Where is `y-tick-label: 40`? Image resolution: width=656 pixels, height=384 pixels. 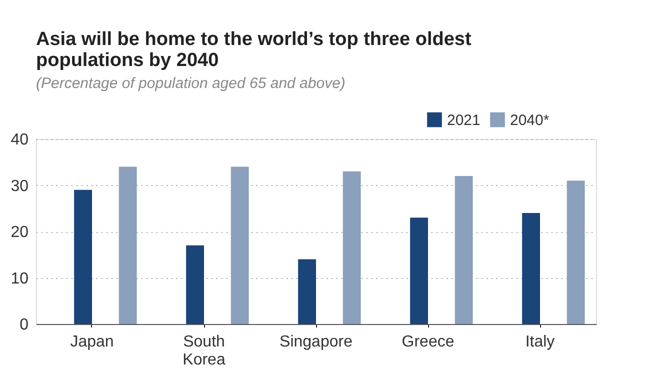
y-tick-label: 40 is located at coordinates (19, 140).